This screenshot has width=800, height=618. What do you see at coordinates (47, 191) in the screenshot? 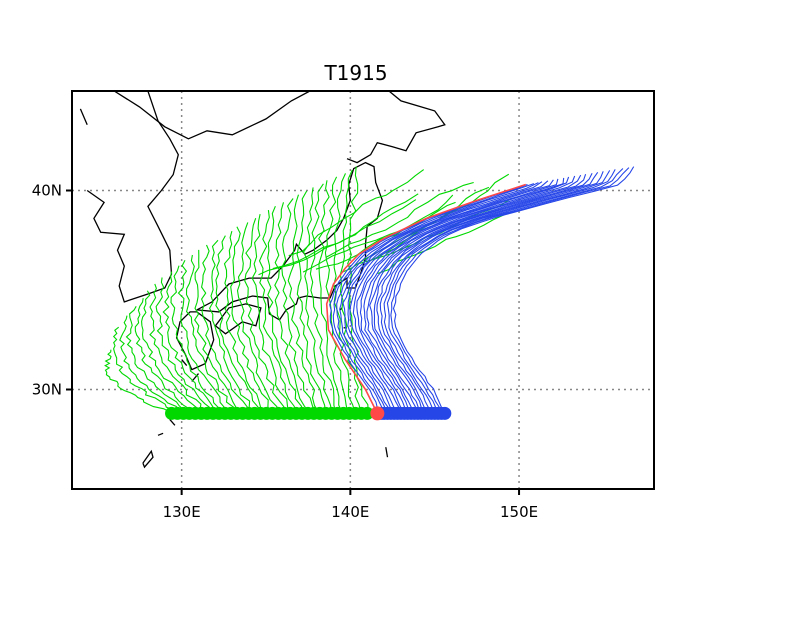
I see `y-tick-label: 40N` at bounding box center [47, 191].